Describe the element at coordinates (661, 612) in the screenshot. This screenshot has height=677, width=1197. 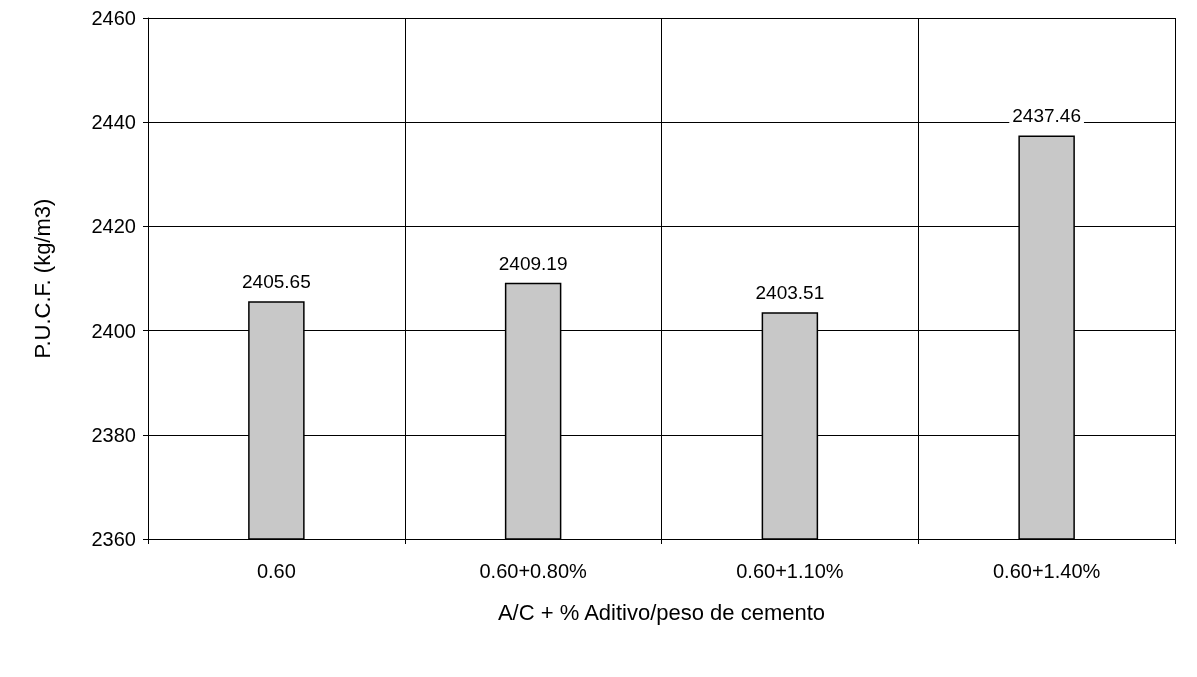
I see `x-axis-title: A/C + % Aditivo/peso de cemento` at that location.